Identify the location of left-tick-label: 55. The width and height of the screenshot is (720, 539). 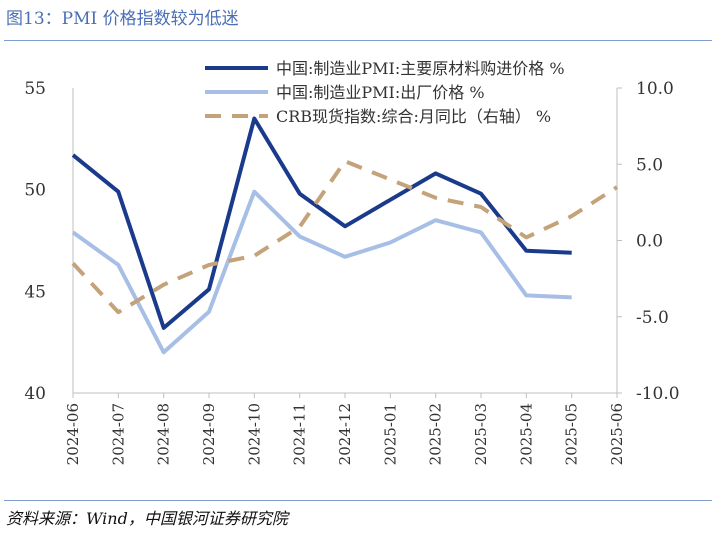
(35, 89).